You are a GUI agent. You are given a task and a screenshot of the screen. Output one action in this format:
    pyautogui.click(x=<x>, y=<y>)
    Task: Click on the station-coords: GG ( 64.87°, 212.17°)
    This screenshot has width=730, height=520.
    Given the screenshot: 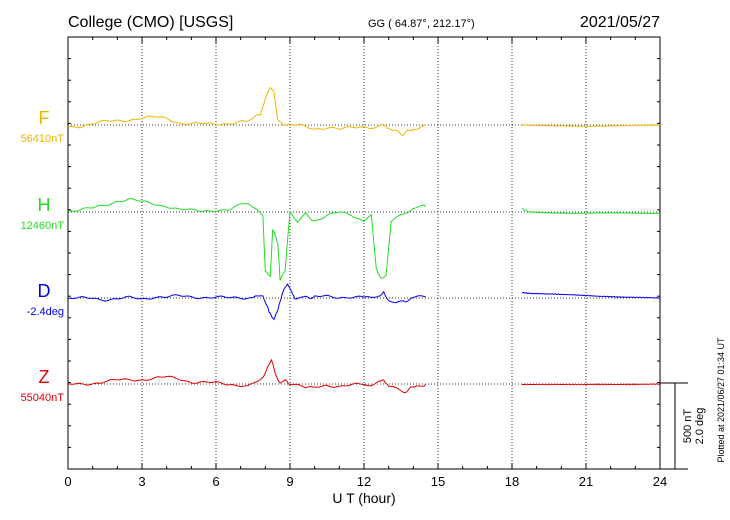 What is the action you would take?
    pyautogui.click(x=421, y=24)
    